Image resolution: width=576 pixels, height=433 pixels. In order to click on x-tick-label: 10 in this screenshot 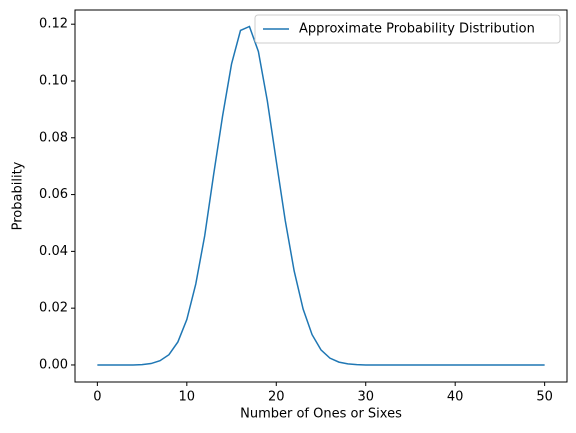, I will do `click(187, 397)`.